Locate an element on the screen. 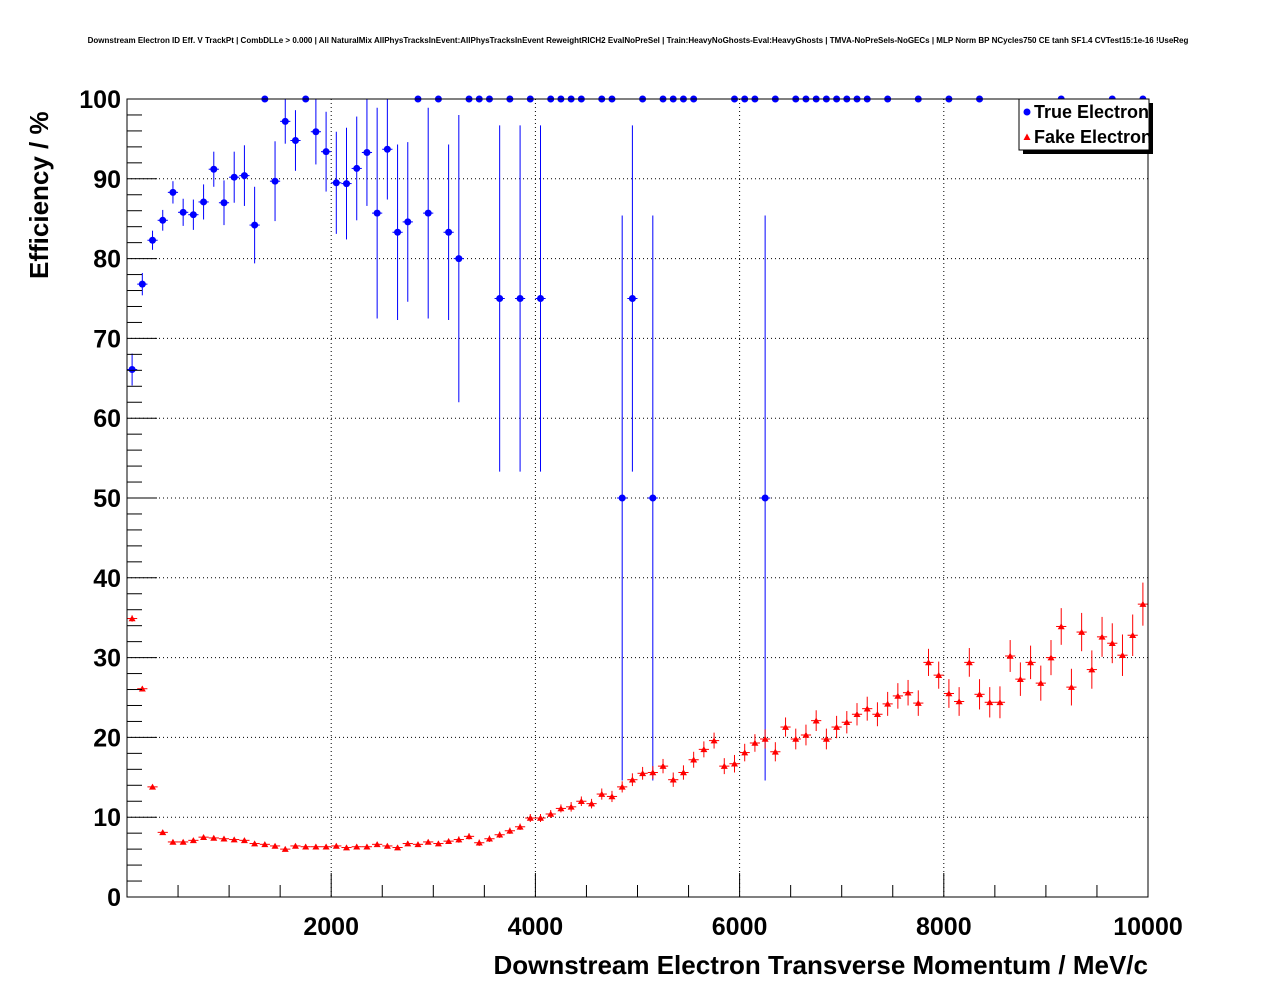 This screenshot has width=1276, height=996. y-tick-label: 10 is located at coordinates (107, 818).